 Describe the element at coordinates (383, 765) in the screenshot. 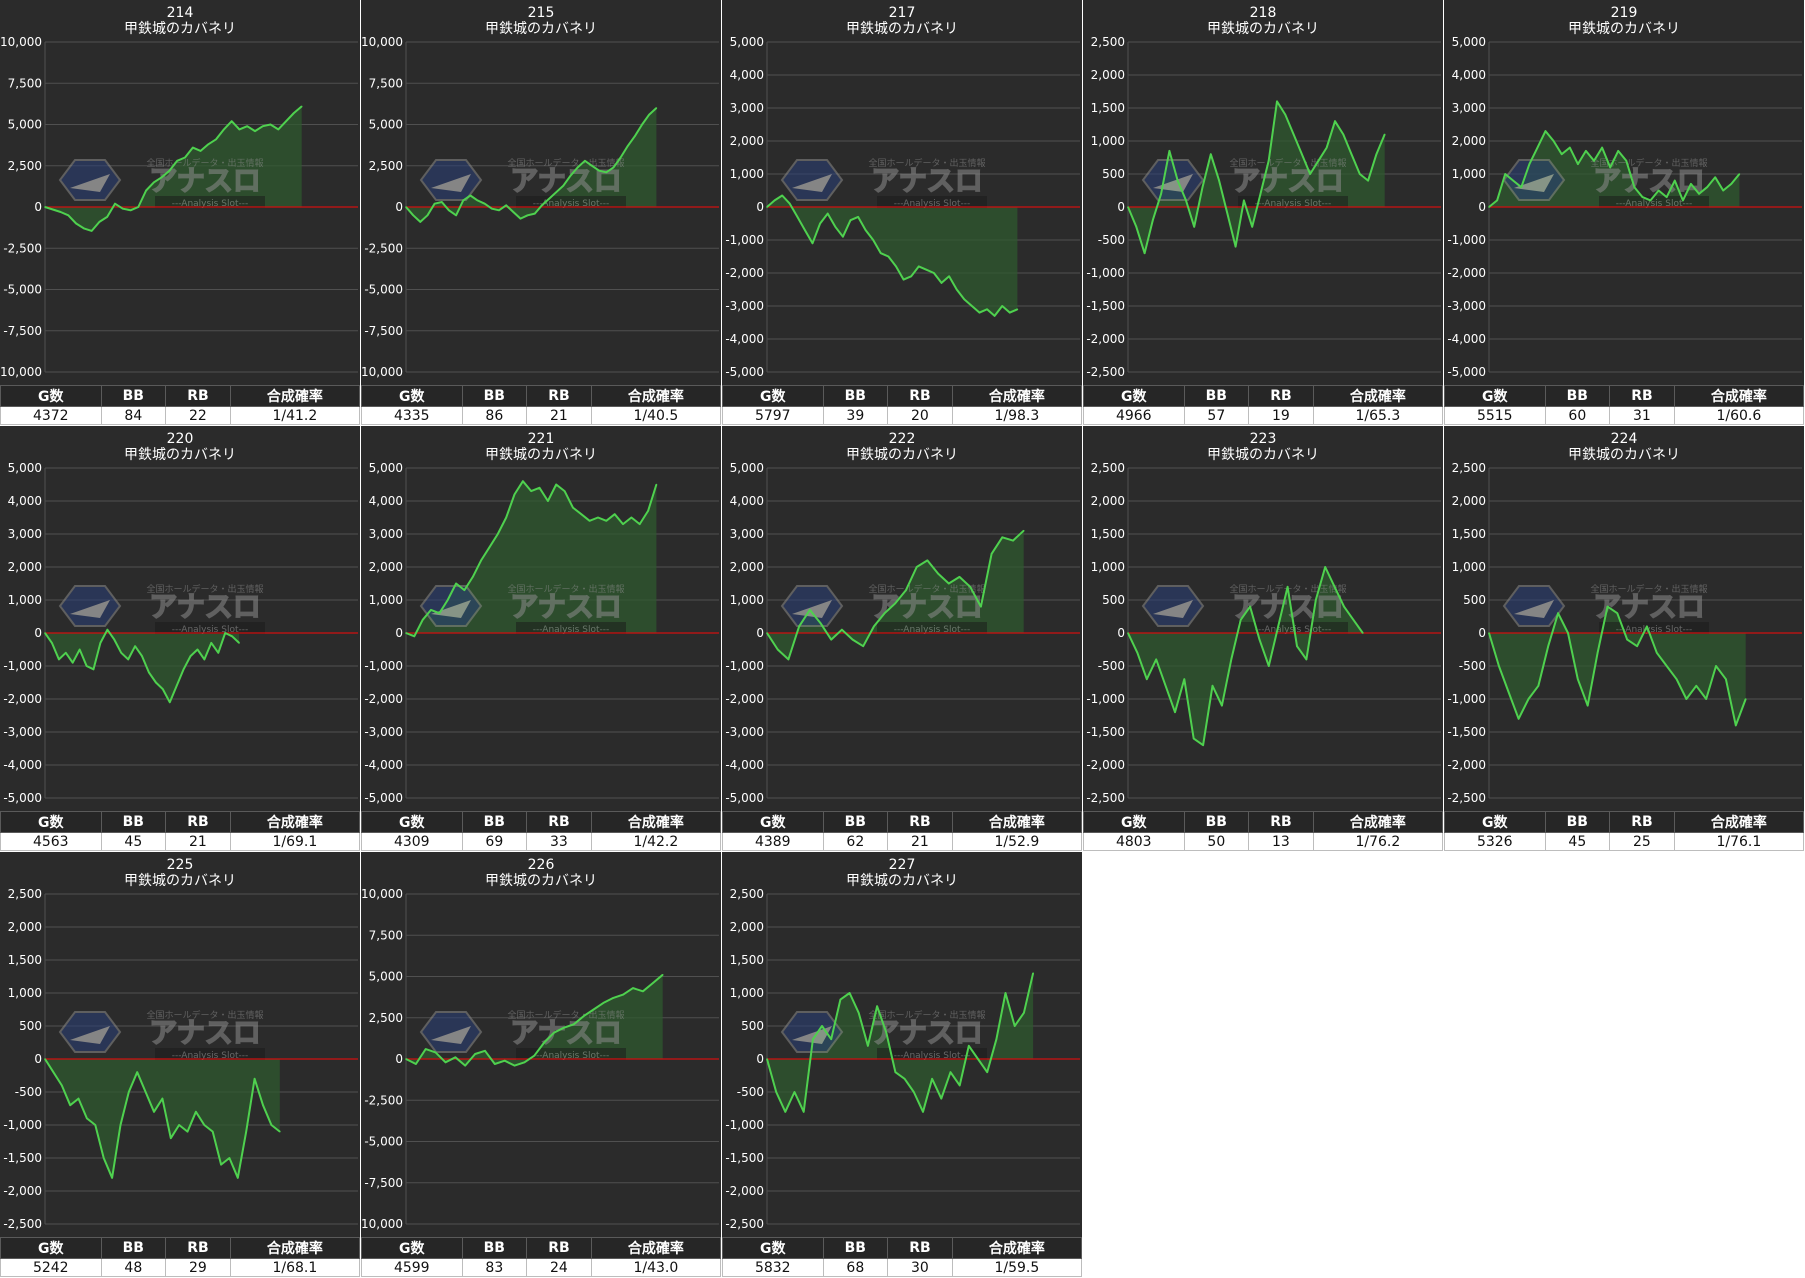

I see `y-tick-label: -4,000` at that location.